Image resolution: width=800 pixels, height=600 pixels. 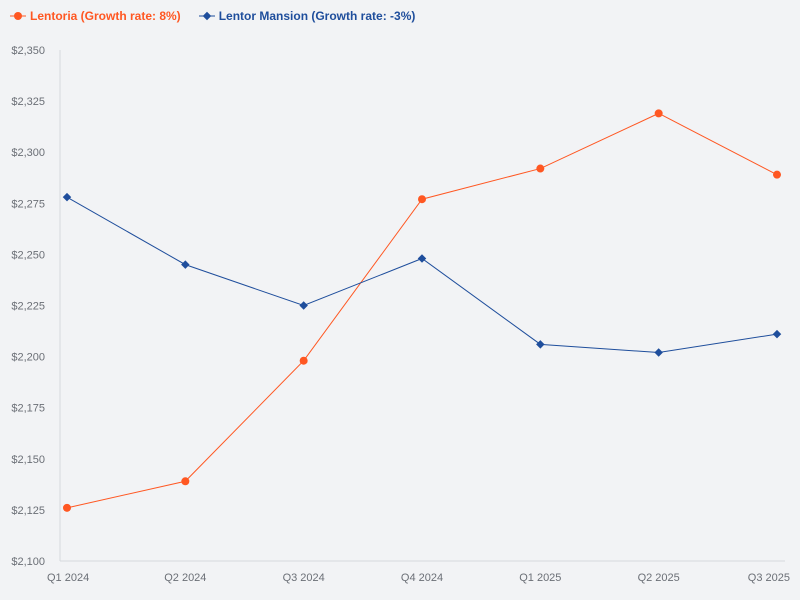 I want to click on y-tick-label: $2,200, so click(x=28, y=358).